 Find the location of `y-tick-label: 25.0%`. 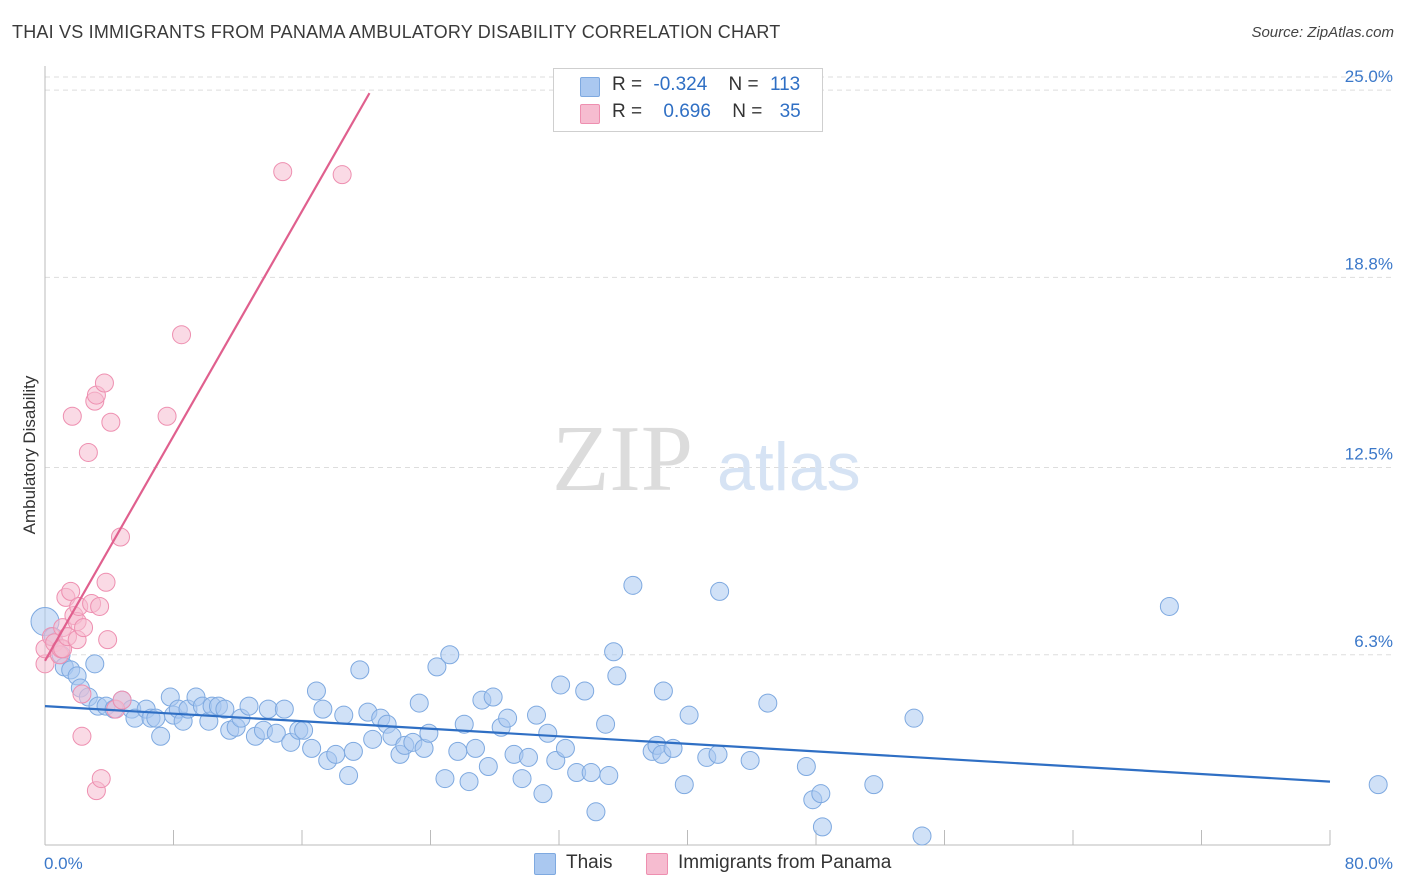

y-tick-label: 25.0% is located at coordinates (1369, 76).